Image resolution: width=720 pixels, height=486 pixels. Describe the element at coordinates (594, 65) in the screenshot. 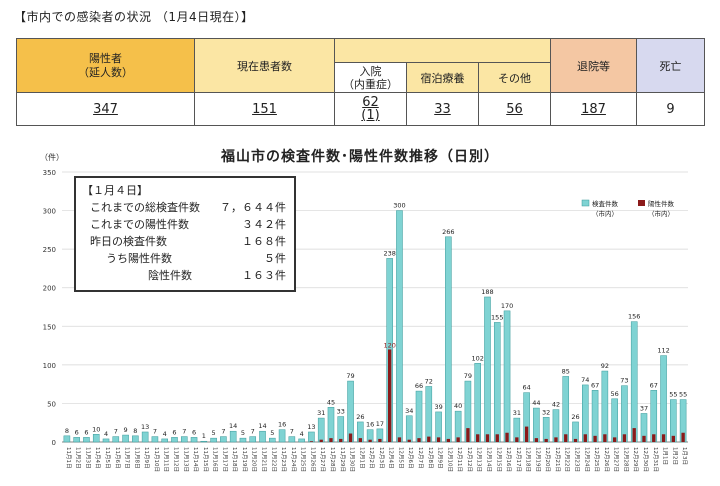

I see `recovered-header: 退院等` at that location.